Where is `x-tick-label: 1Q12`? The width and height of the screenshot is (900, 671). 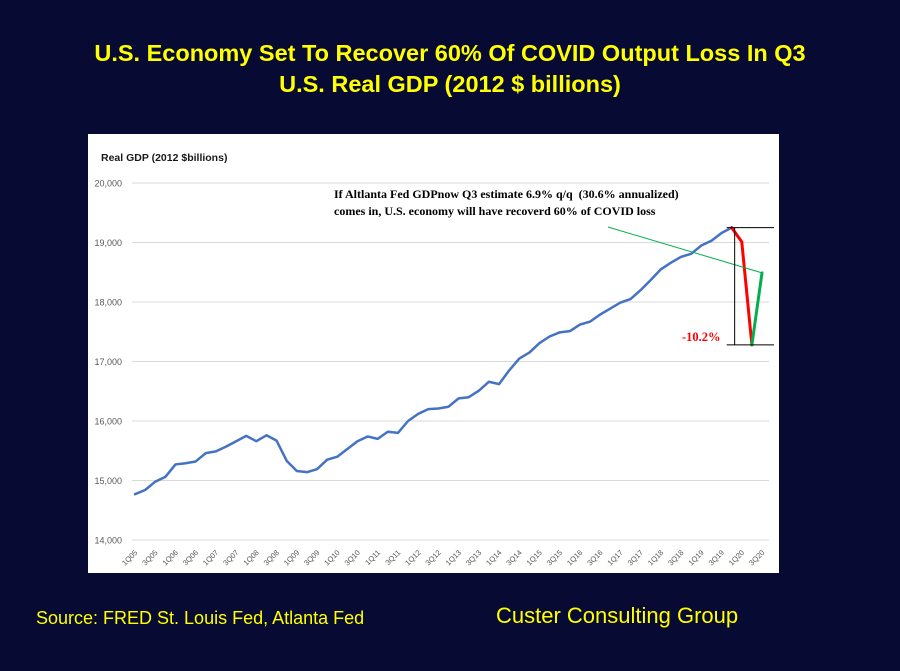
x-tick-label: 1Q12 is located at coordinates (412, 557).